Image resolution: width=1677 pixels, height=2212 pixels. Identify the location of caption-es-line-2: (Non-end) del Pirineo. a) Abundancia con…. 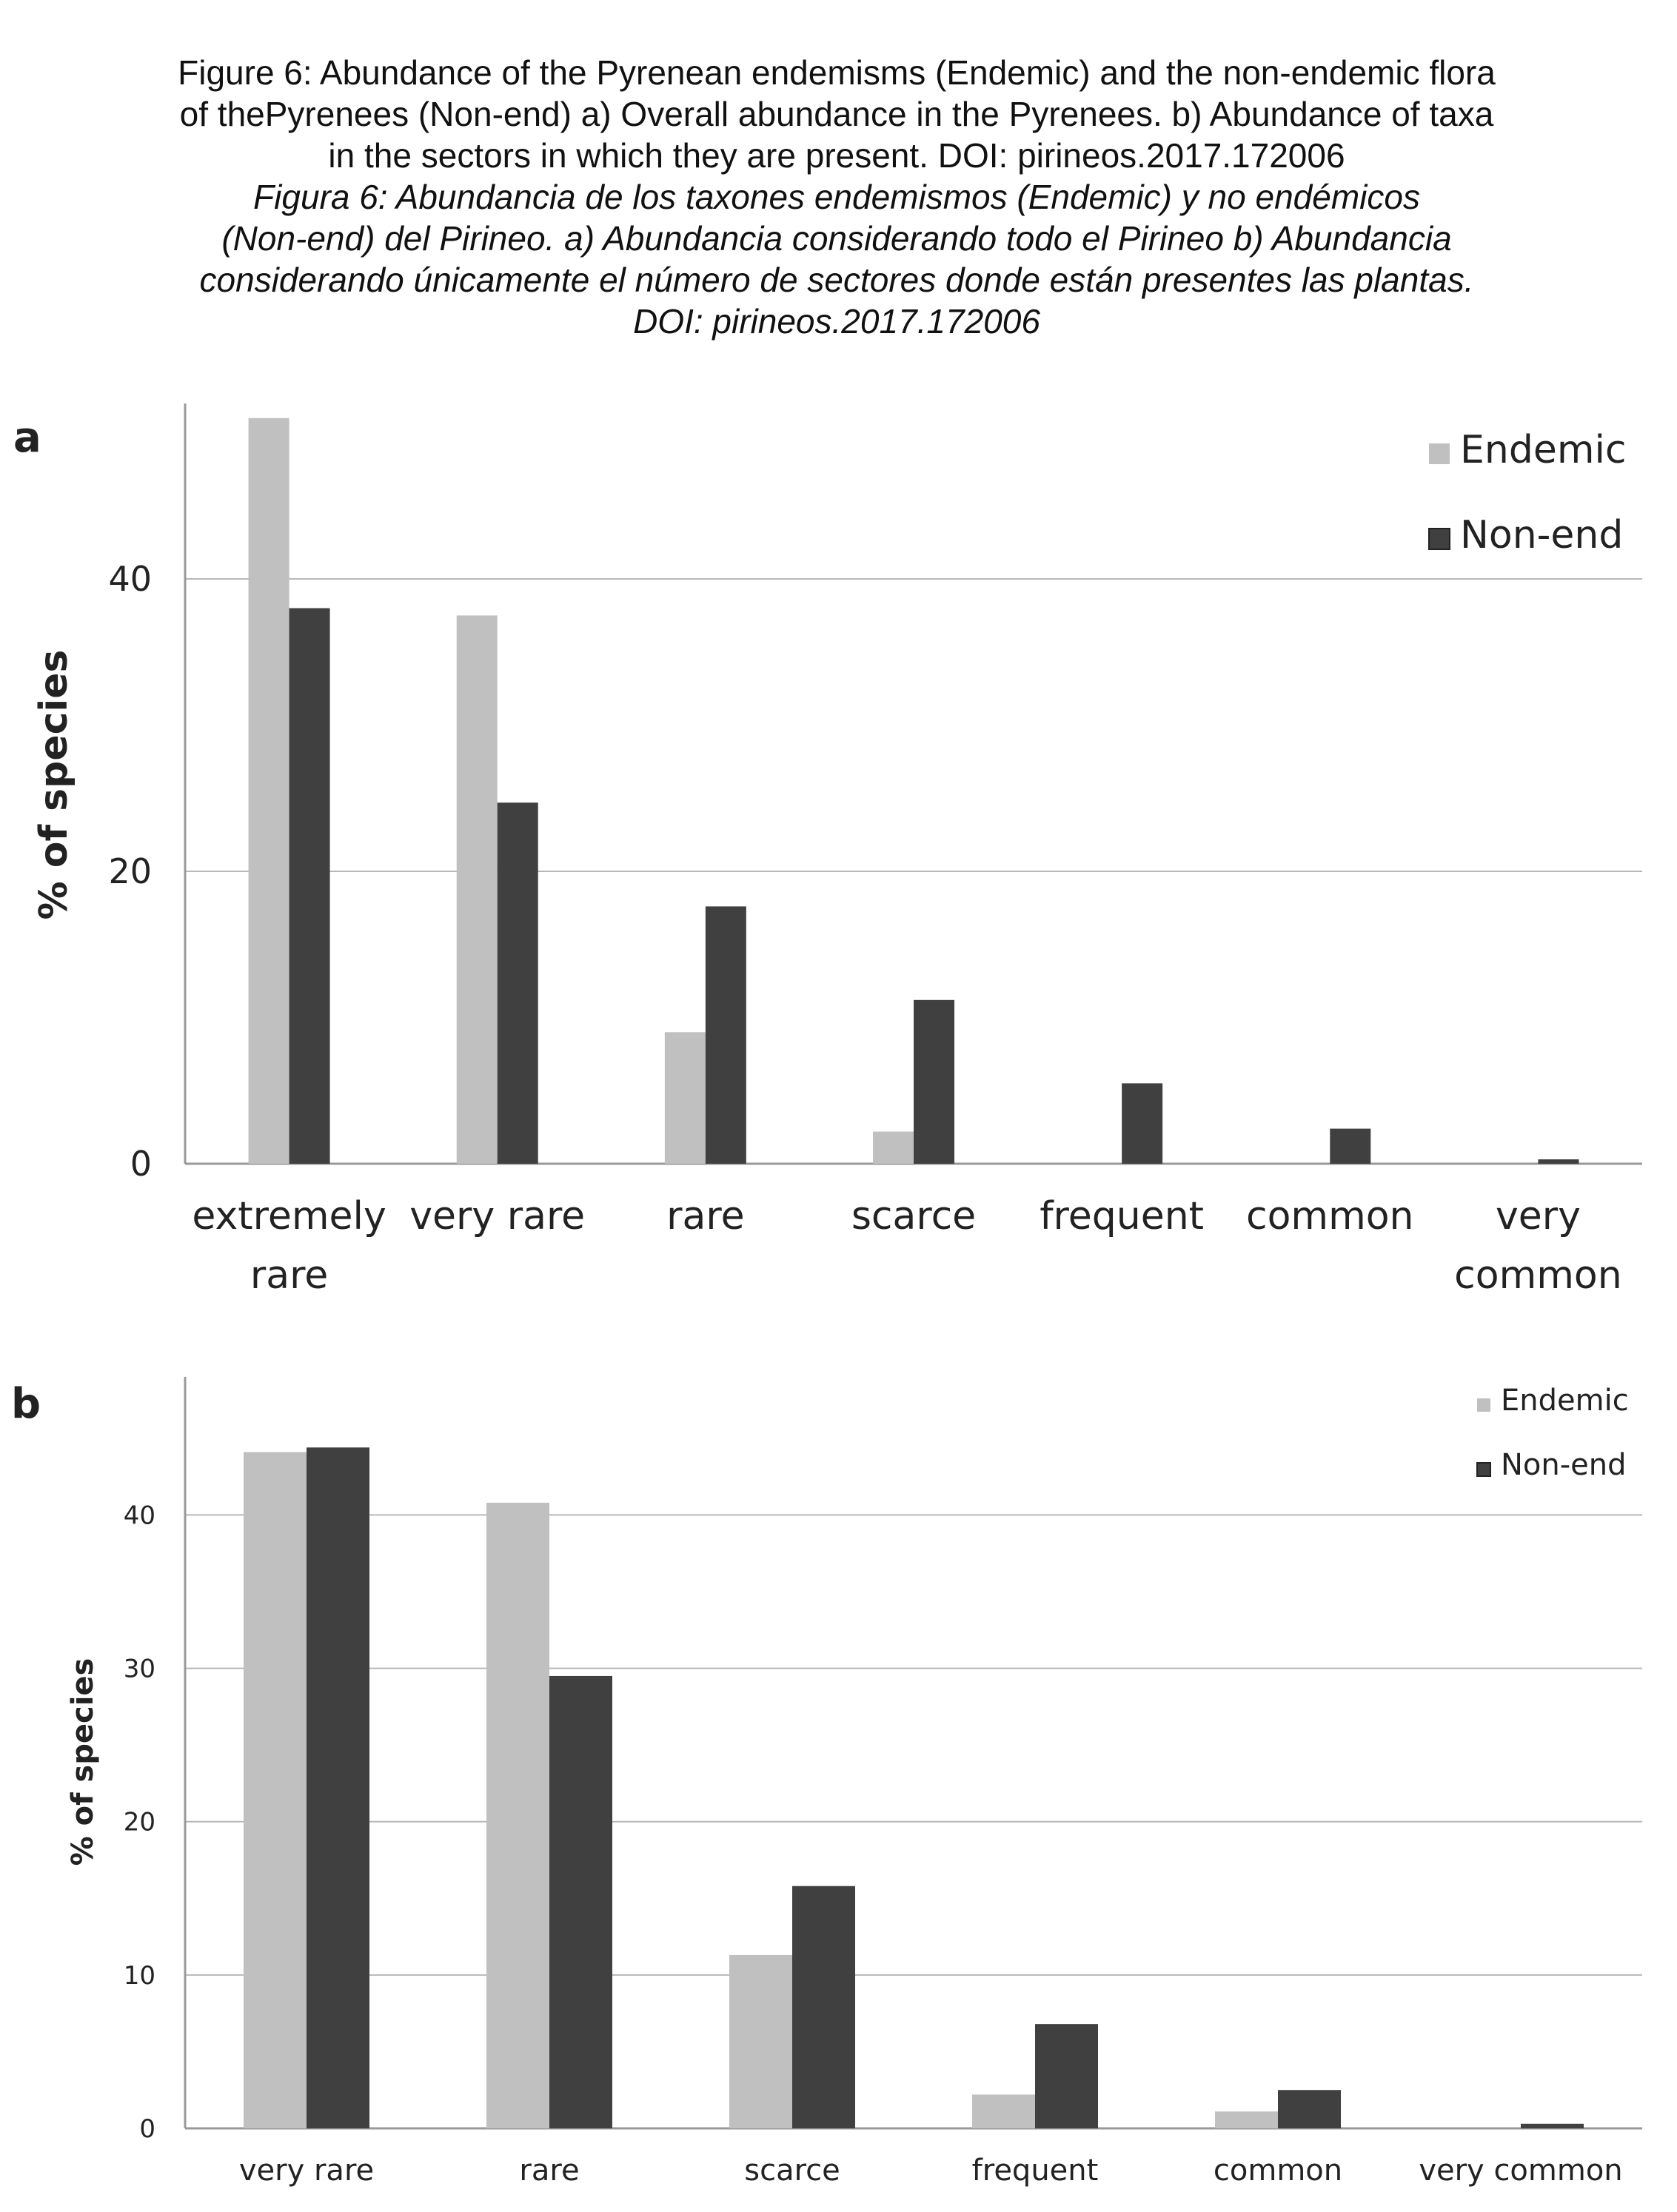
(837, 239).